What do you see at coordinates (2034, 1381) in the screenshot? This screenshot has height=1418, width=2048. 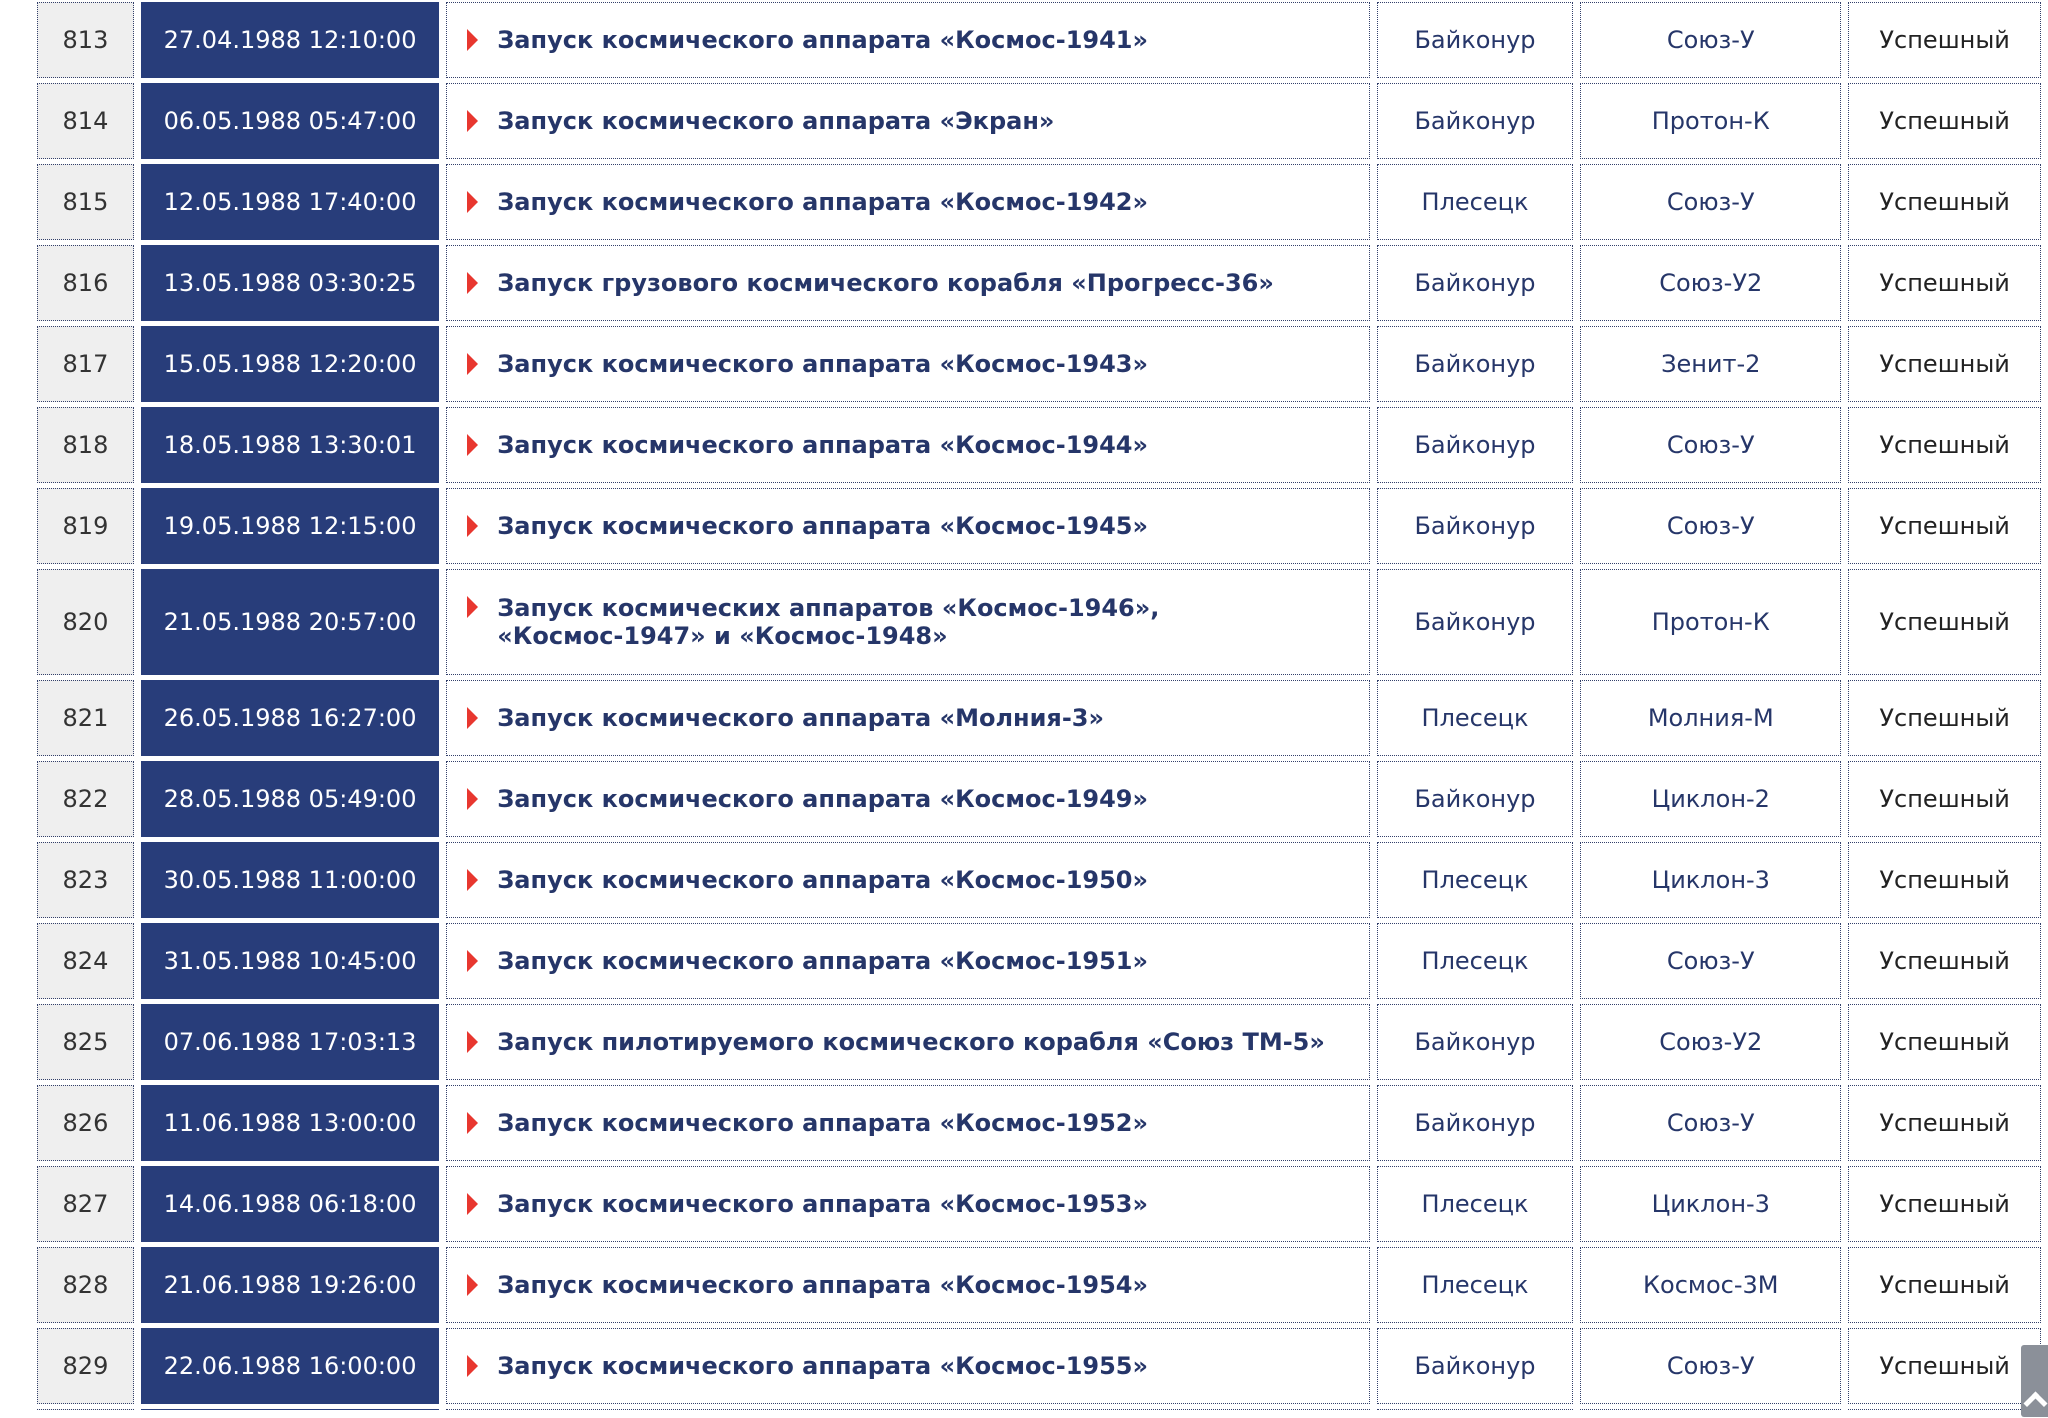 I see `scroll-to-top-button` at bounding box center [2034, 1381].